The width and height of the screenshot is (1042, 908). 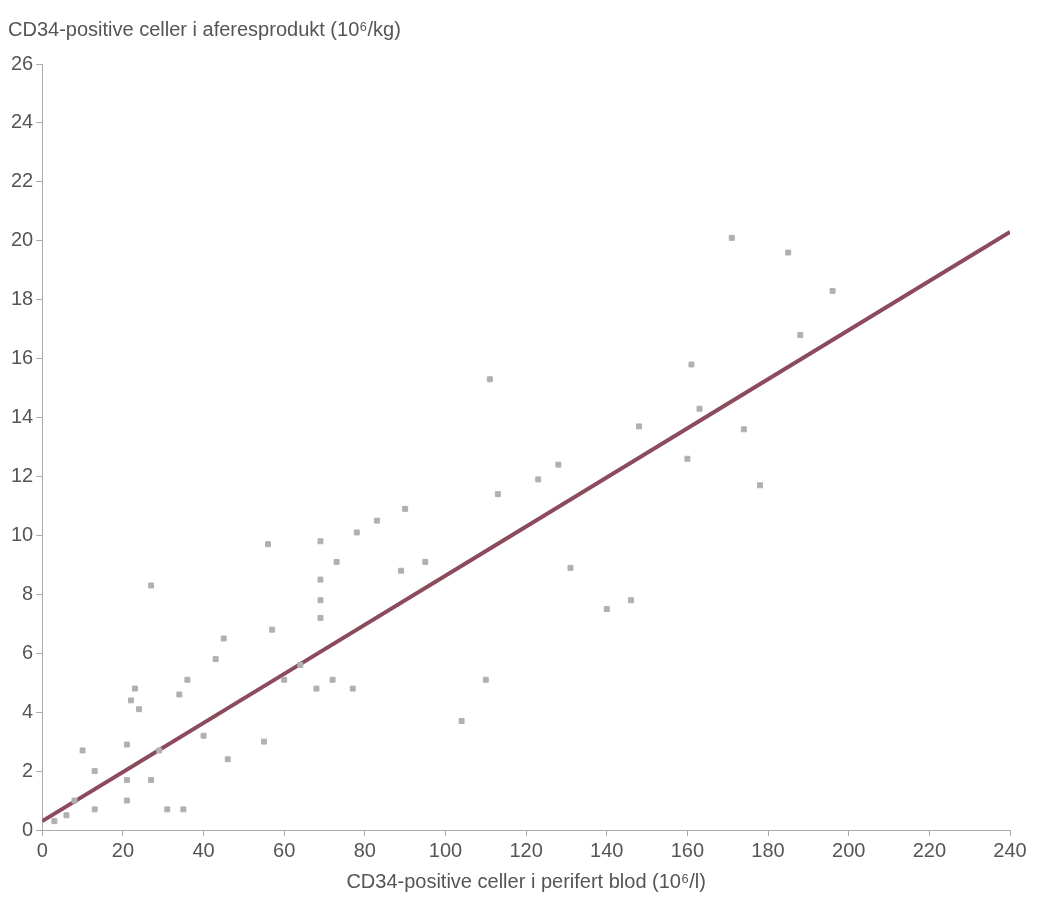 I want to click on y-axis-title: CD34-positive celler i aferesprodukt (10⁶/kg), so click(x=204, y=28).